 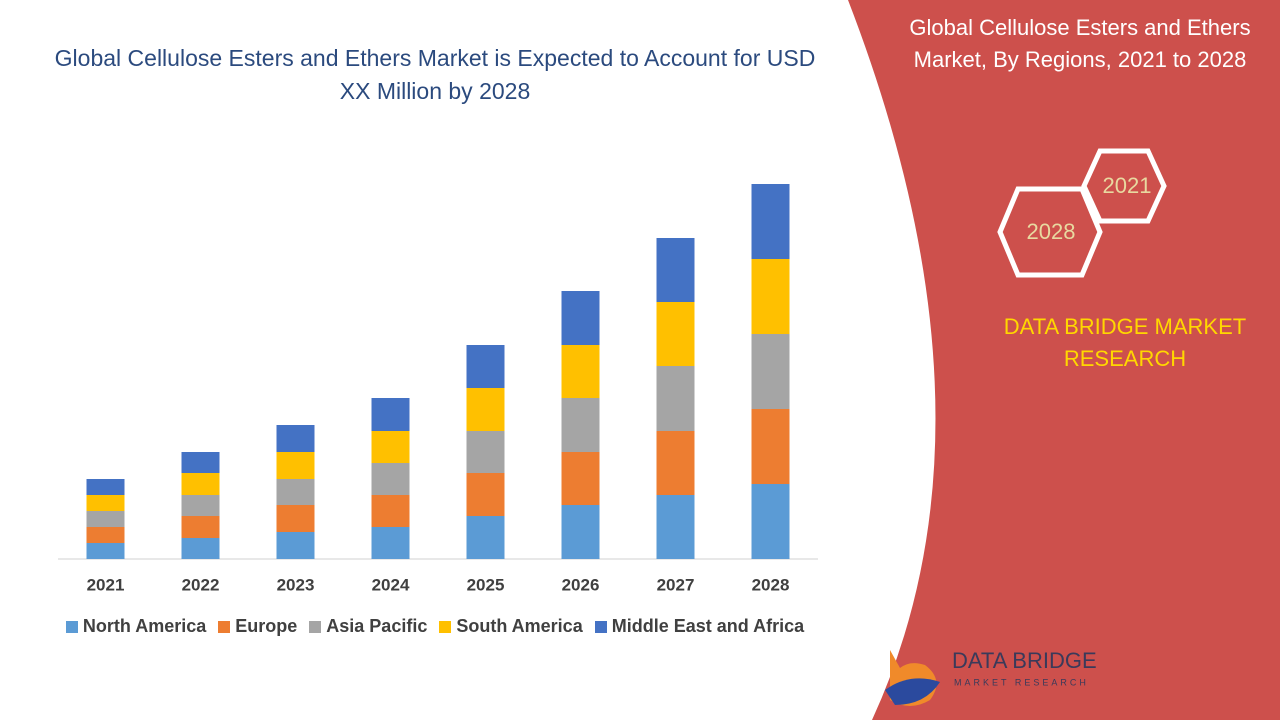 What do you see at coordinates (708, 626) in the screenshot?
I see `legend-label: Middle East and Africa` at bounding box center [708, 626].